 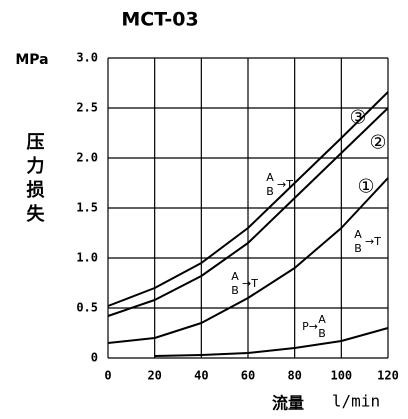 What do you see at coordinates (341, 376) in the screenshot?
I see `x-tick-label: 100` at bounding box center [341, 376].